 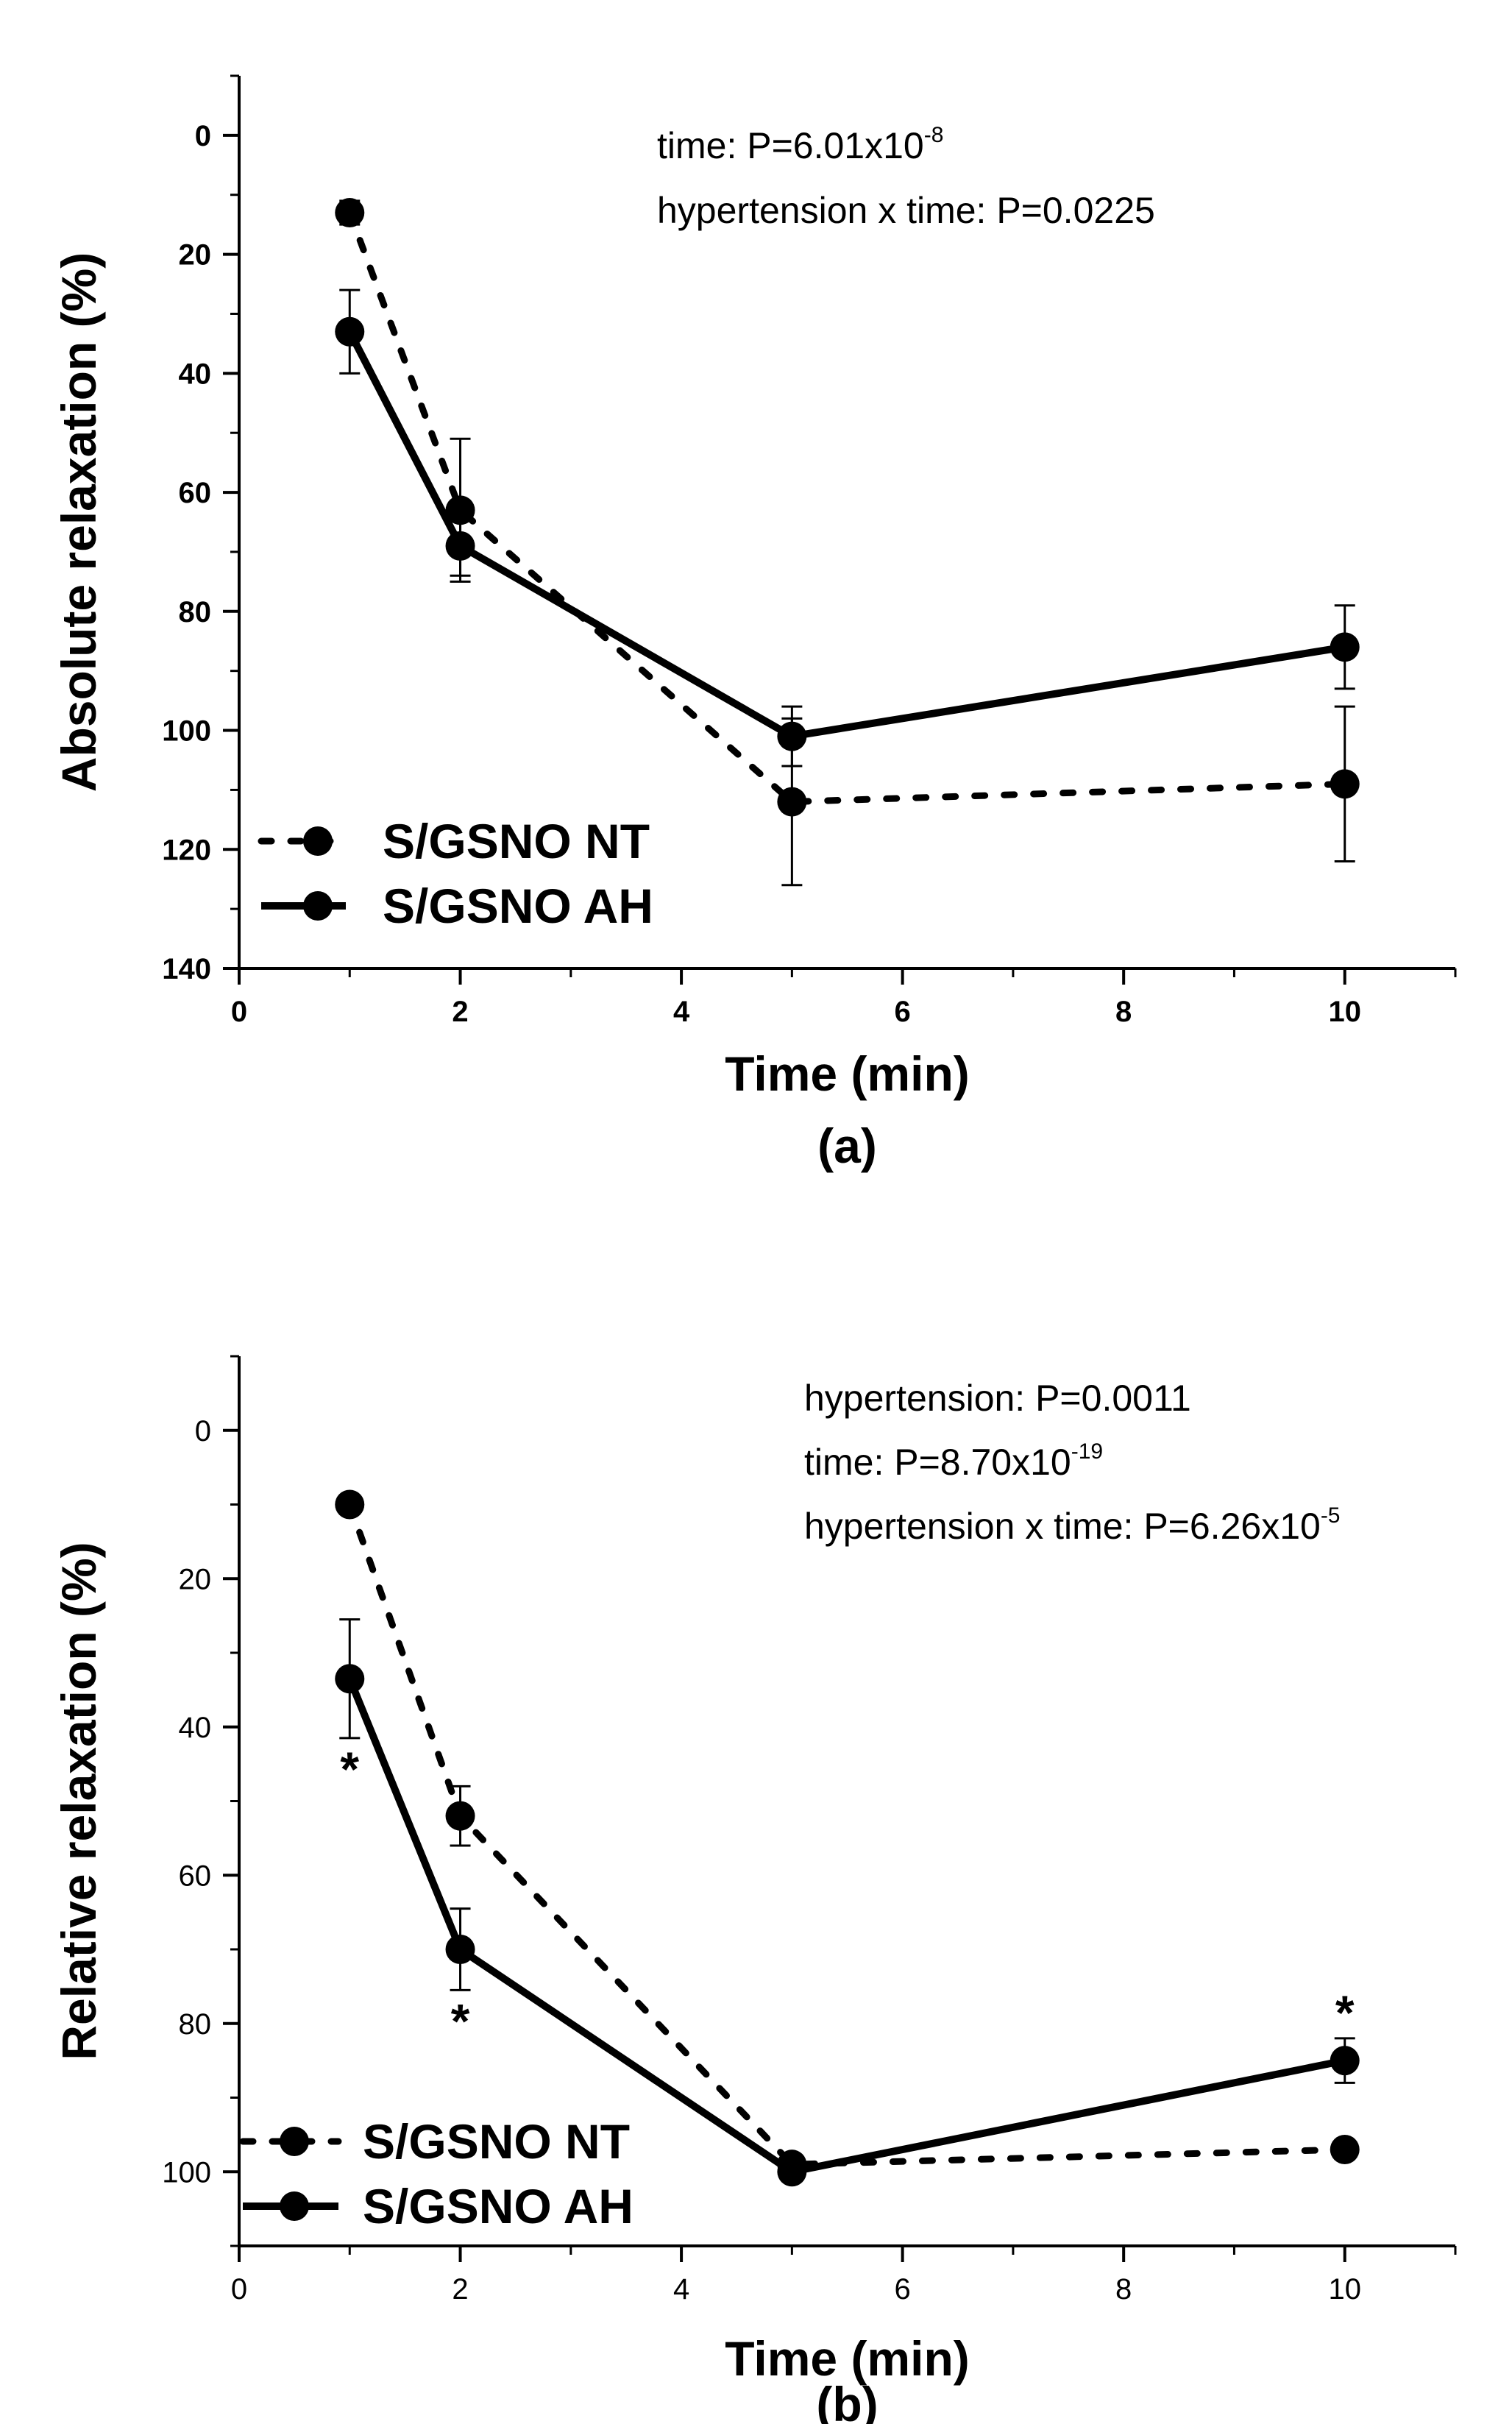 I want to click on stats-annotation: time: P=8.70x10-19, so click(x=953, y=1461).